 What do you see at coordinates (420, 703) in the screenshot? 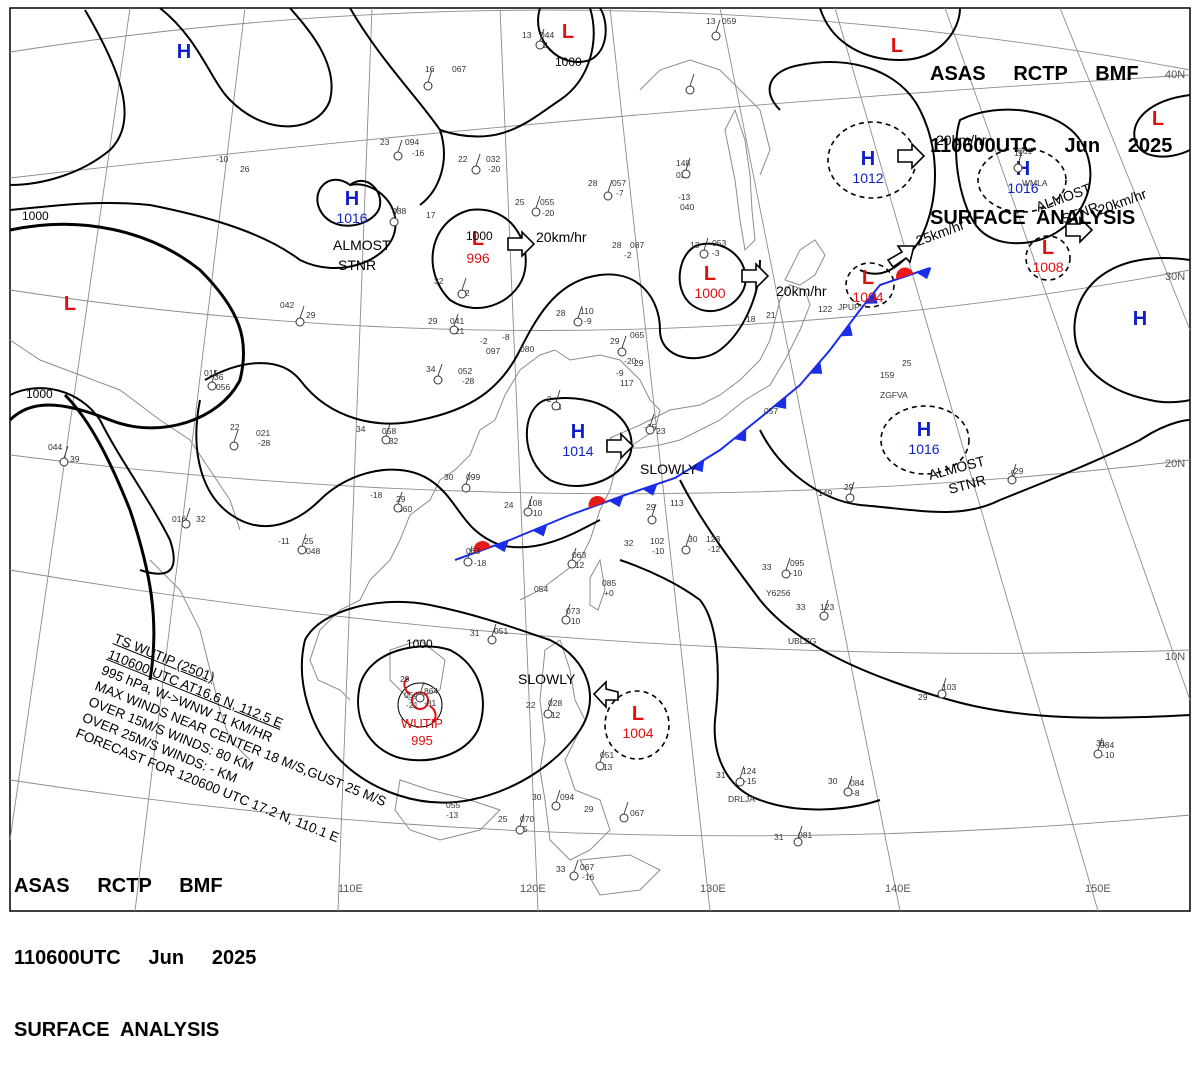
I see `isobar-wutip-inner` at bounding box center [420, 703].